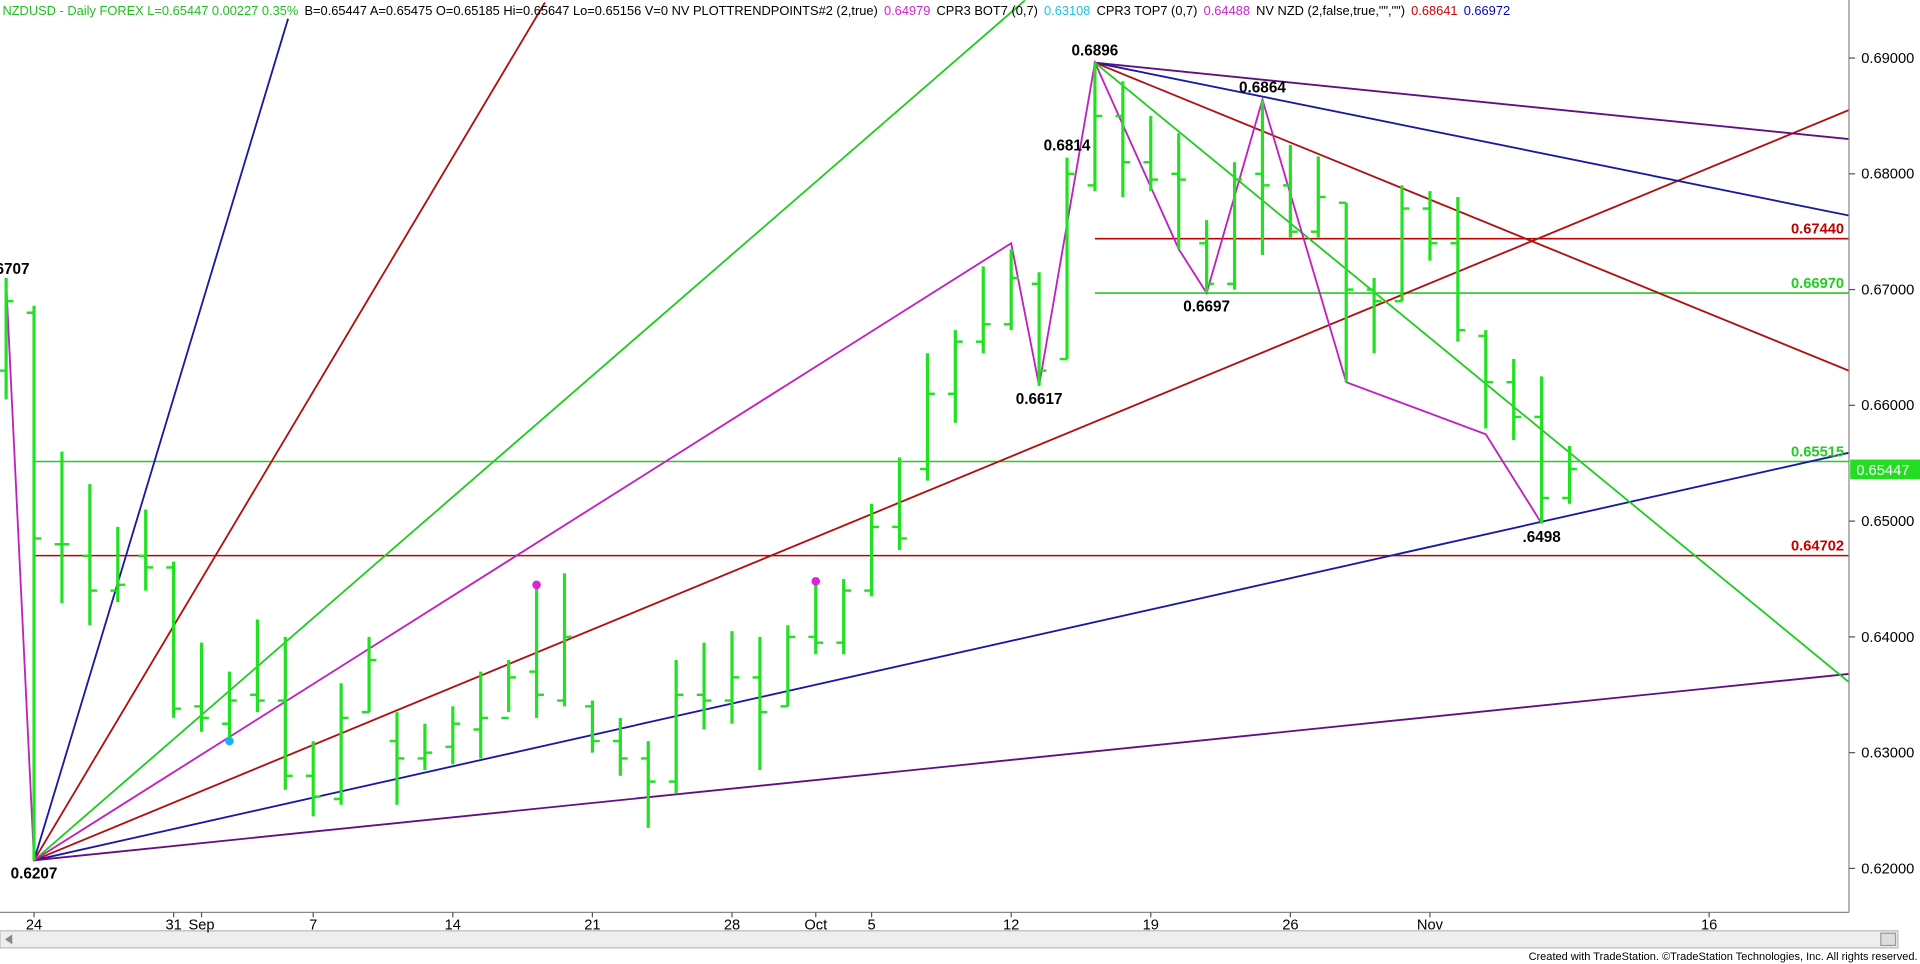  What do you see at coordinates (1888, 939) in the screenshot?
I see `scroll-thumb` at bounding box center [1888, 939].